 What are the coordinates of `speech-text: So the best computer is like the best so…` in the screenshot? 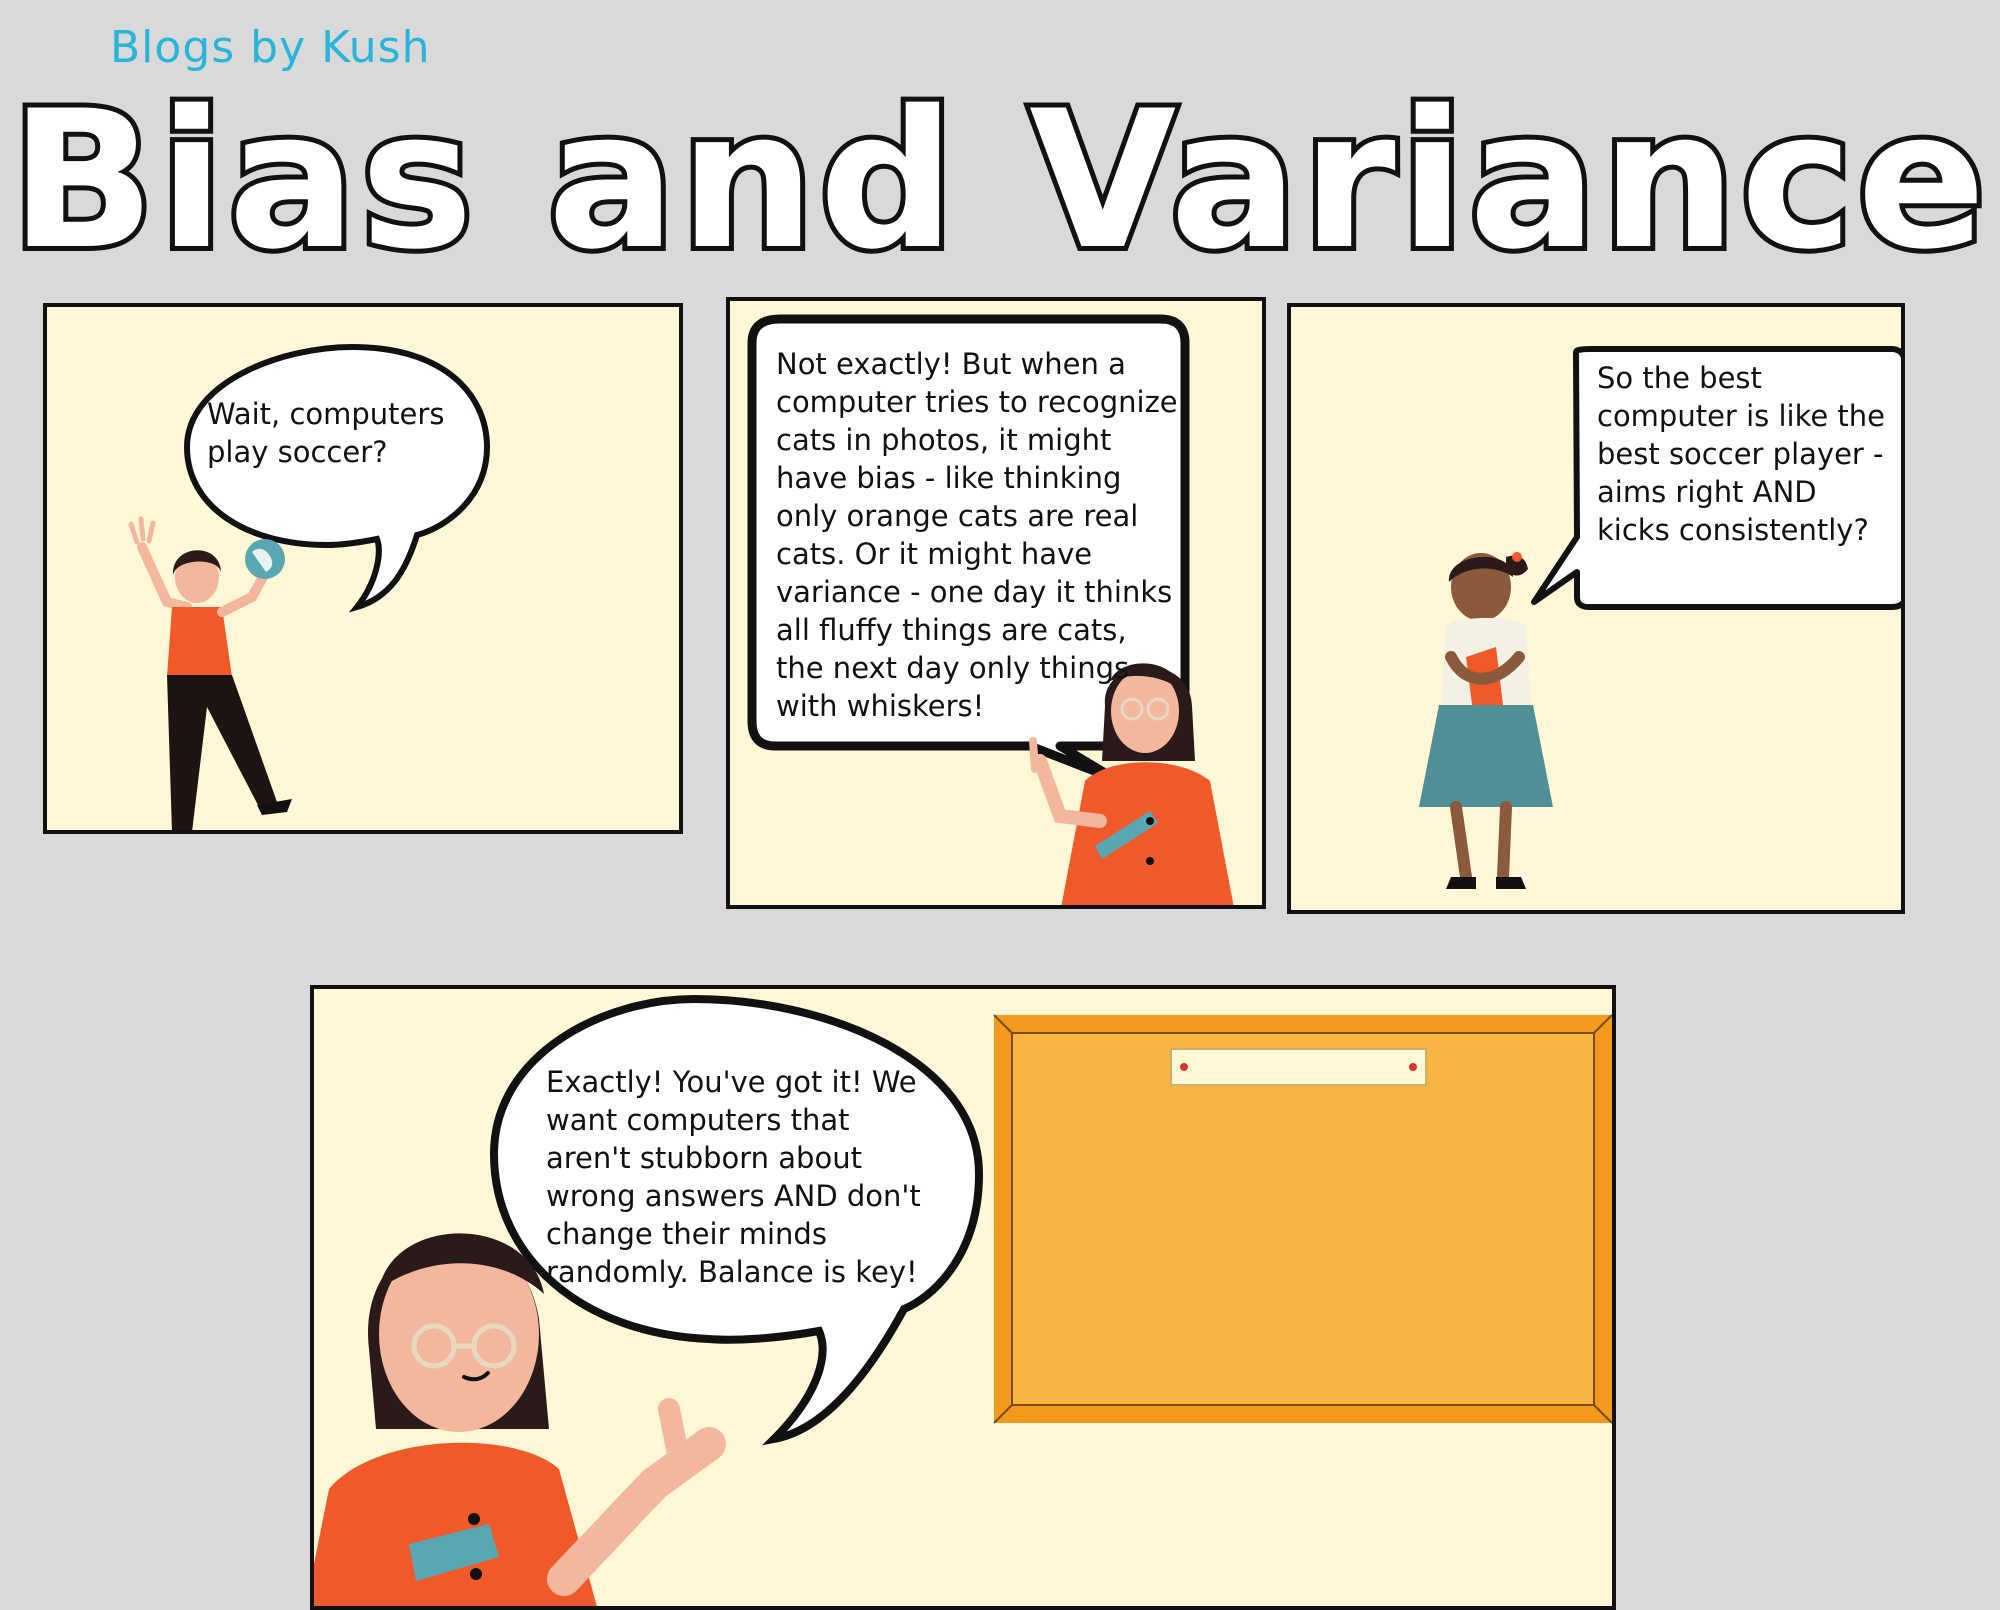 It's located at (1741, 454).